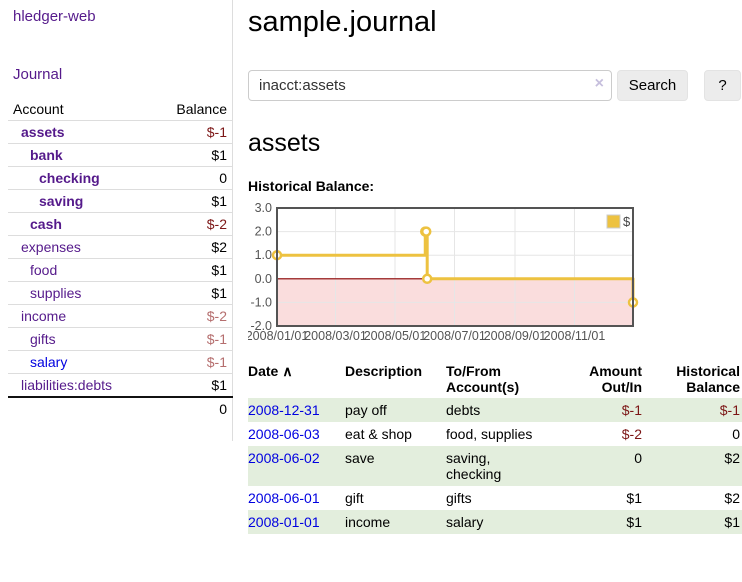 This screenshot has height=582, width=742. Describe the element at coordinates (49, 362) in the screenshot. I see `account-link-salary: salary` at that location.